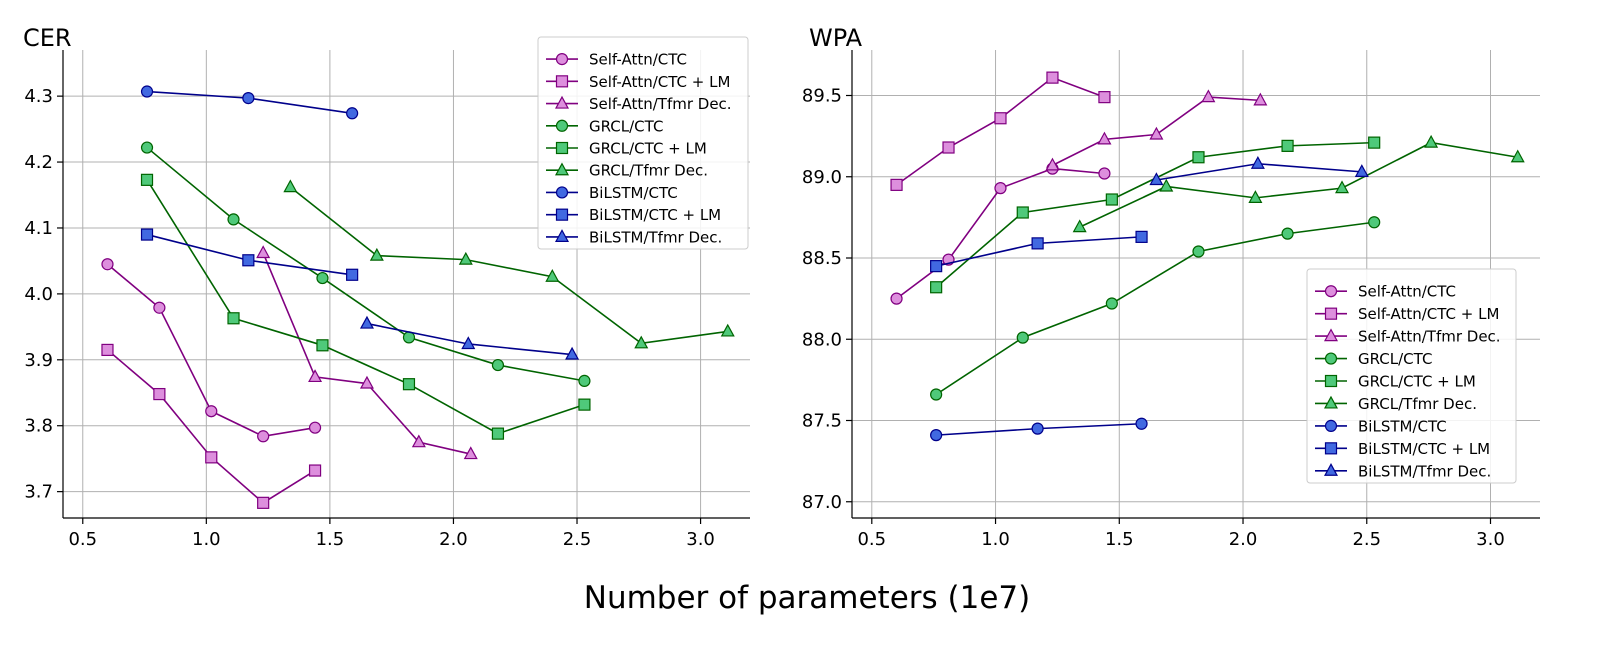 The height and width of the screenshot is (654, 1614). I want to click on y-tick-label: 3.8, so click(38, 426).